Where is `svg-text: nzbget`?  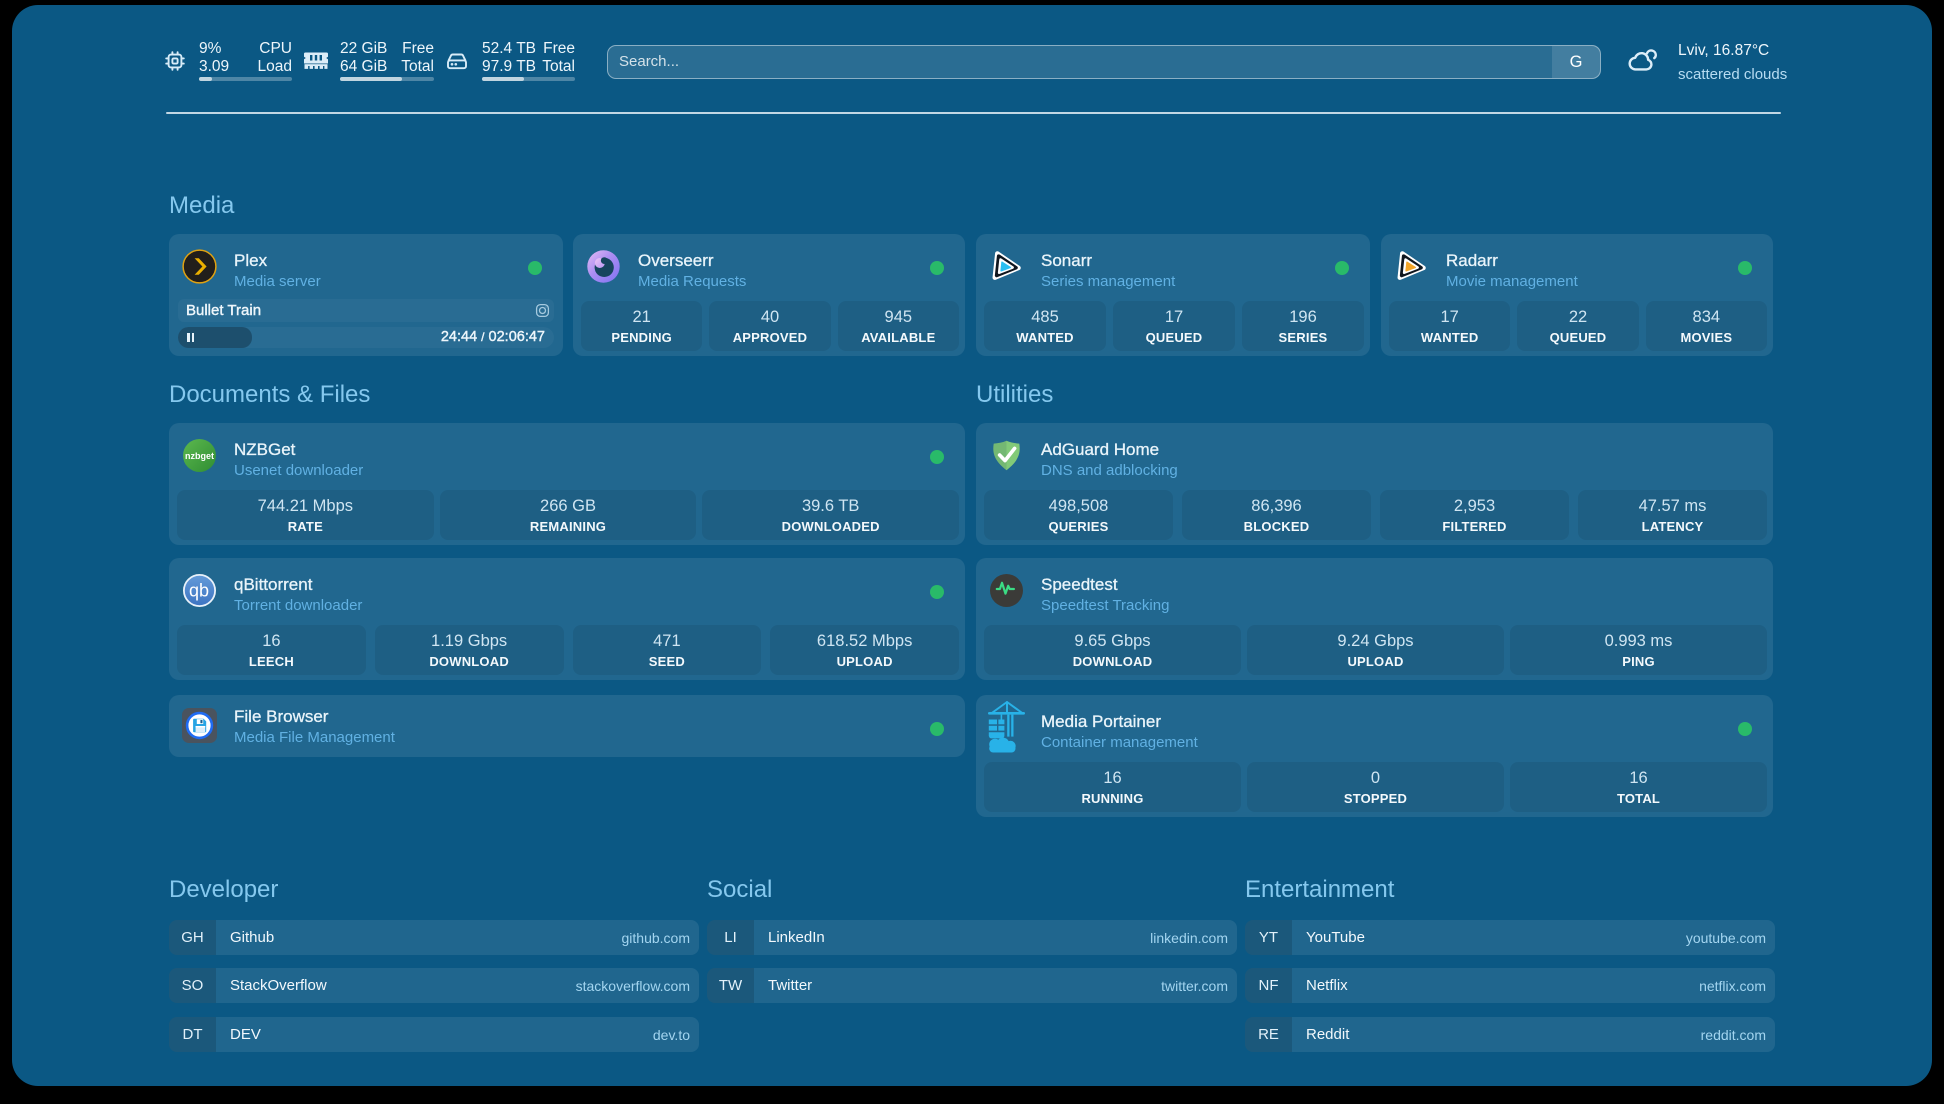
svg-text: nzbget is located at coordinates (199, 456).